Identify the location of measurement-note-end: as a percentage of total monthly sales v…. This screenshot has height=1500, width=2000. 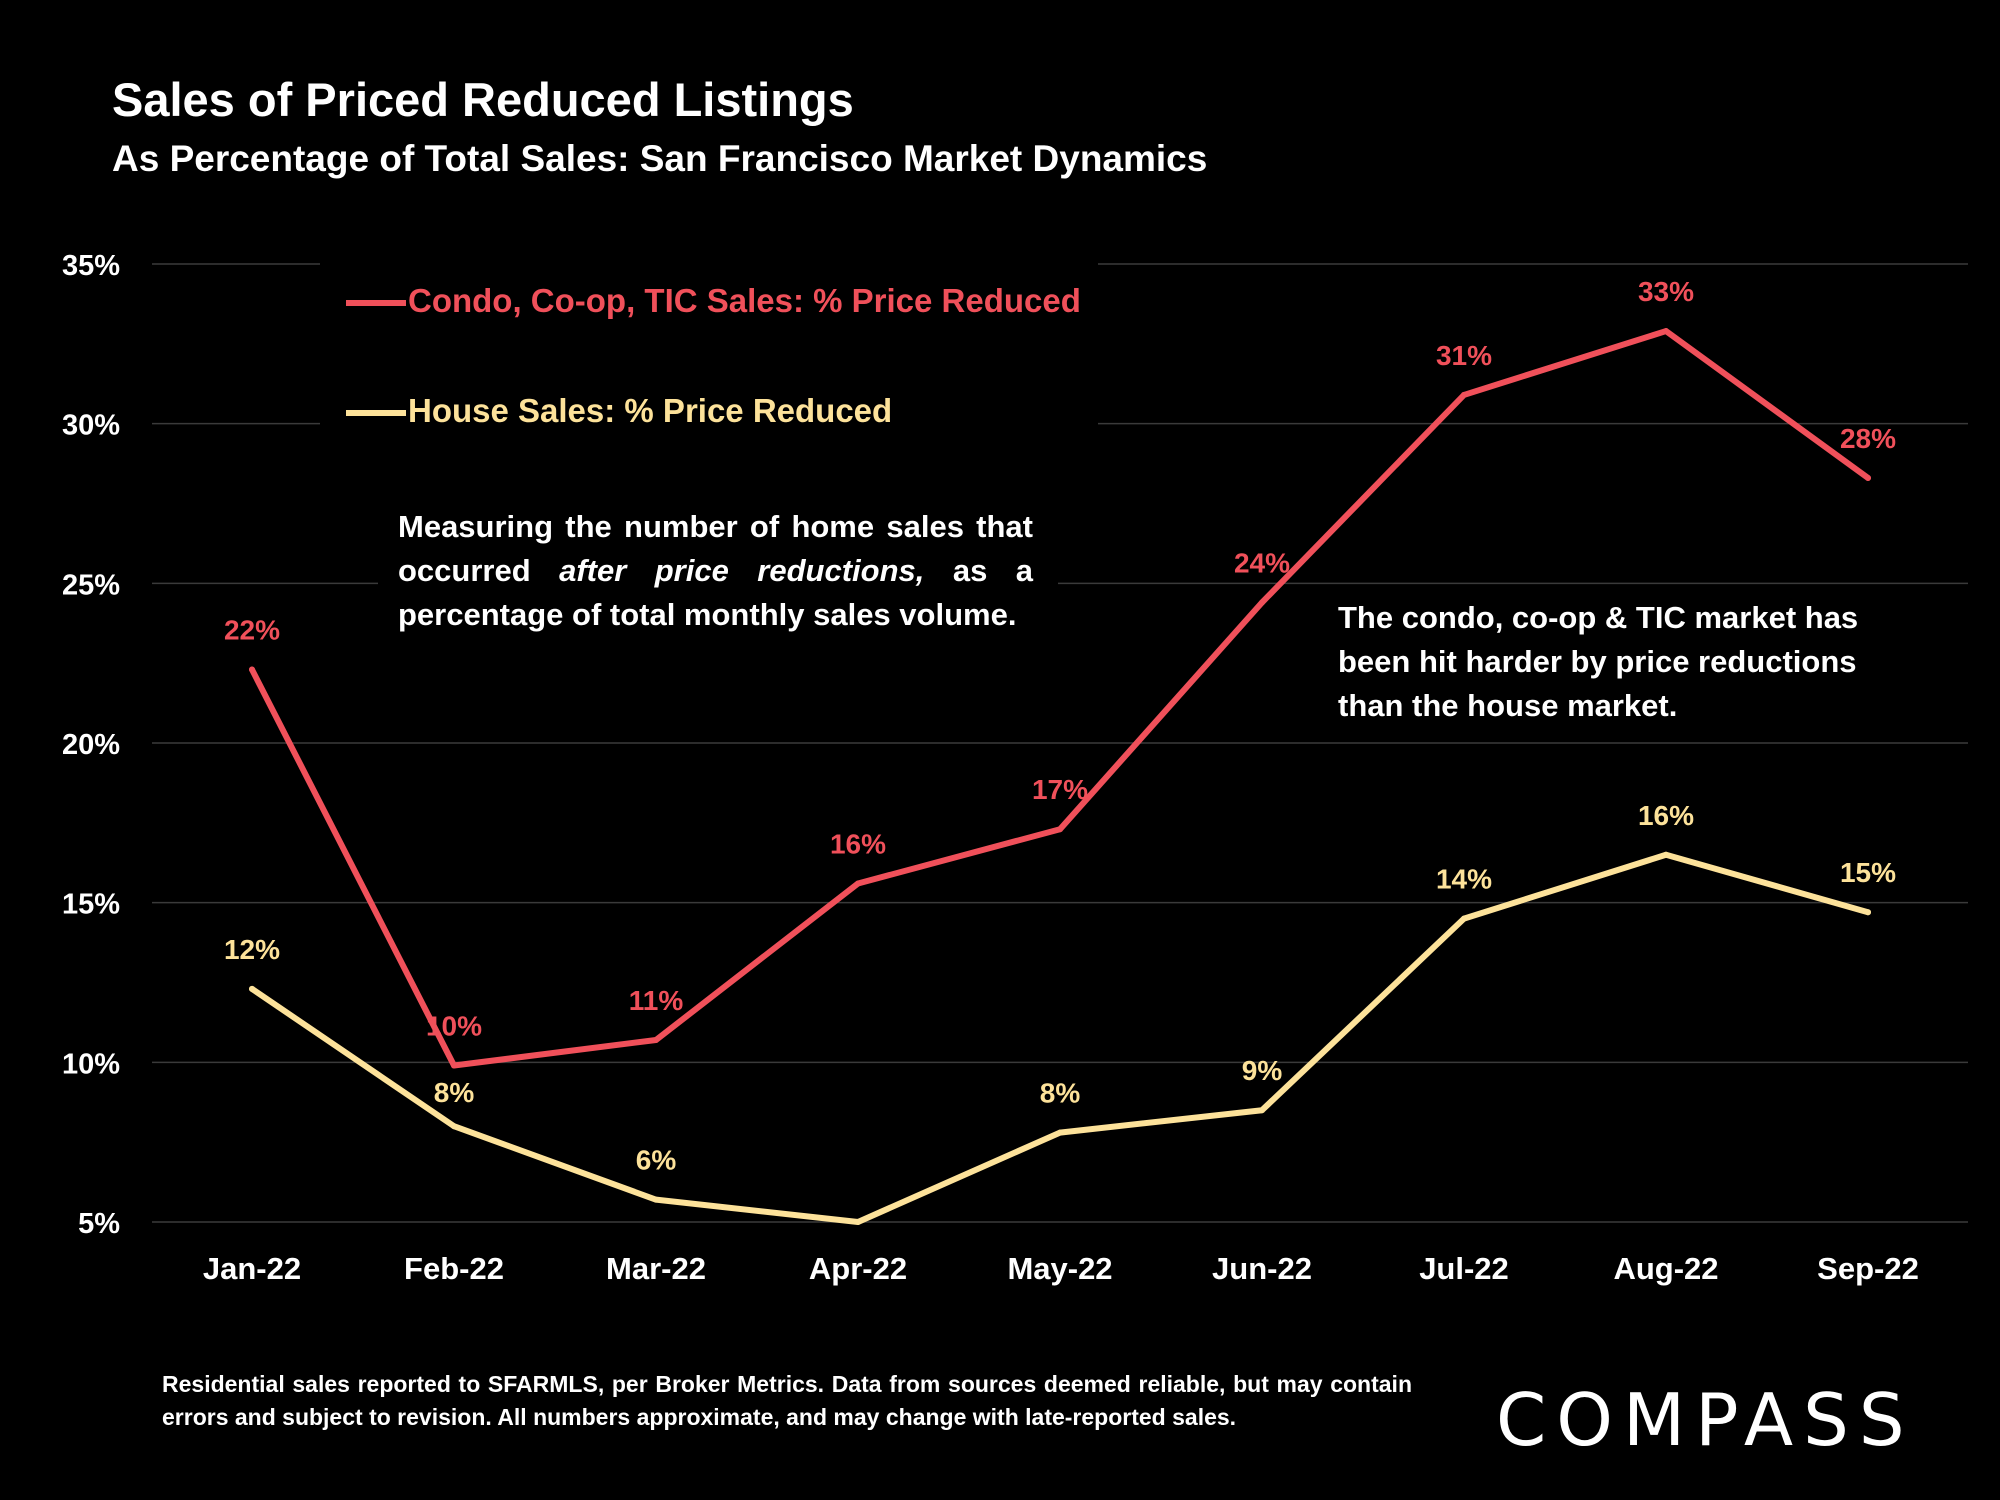
(715, 592).